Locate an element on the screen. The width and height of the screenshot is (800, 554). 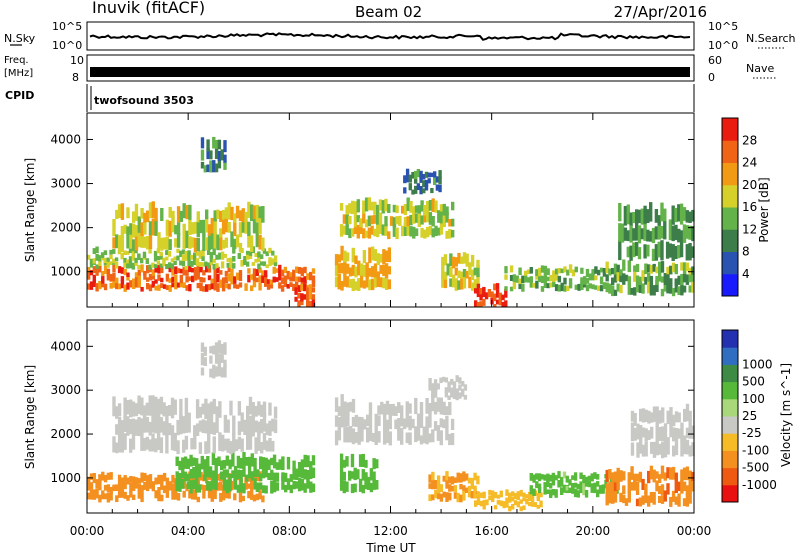
velocity-colorbar-tick: 500 is located at coordinates (753, 382).